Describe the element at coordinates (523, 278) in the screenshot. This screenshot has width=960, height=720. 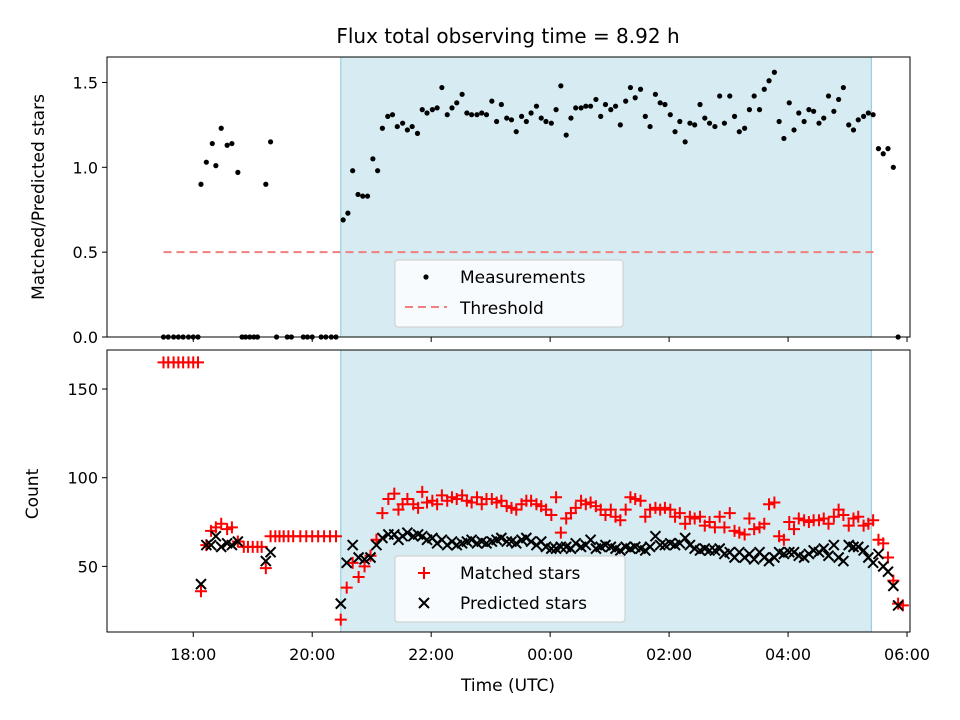
I see `legend-measurements-label: Measurements` at that location.